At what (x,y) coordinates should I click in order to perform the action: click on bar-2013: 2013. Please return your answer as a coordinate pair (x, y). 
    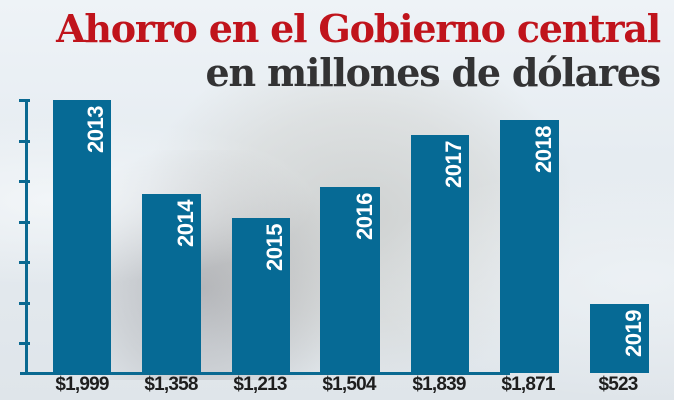
    Looking at the image, I should click on (82, 236).